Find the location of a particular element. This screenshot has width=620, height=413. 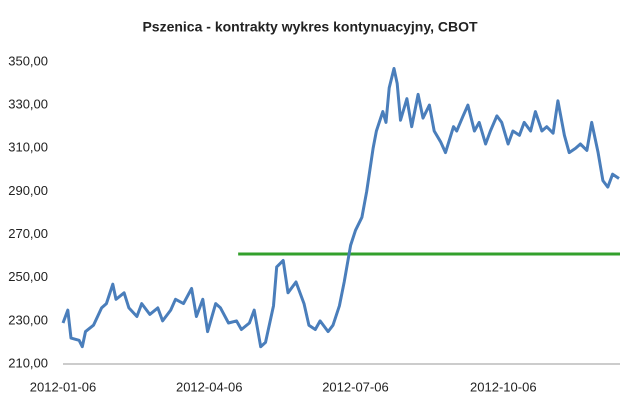

y-tick-label: 350,00 is located at coordinates (28, 60).